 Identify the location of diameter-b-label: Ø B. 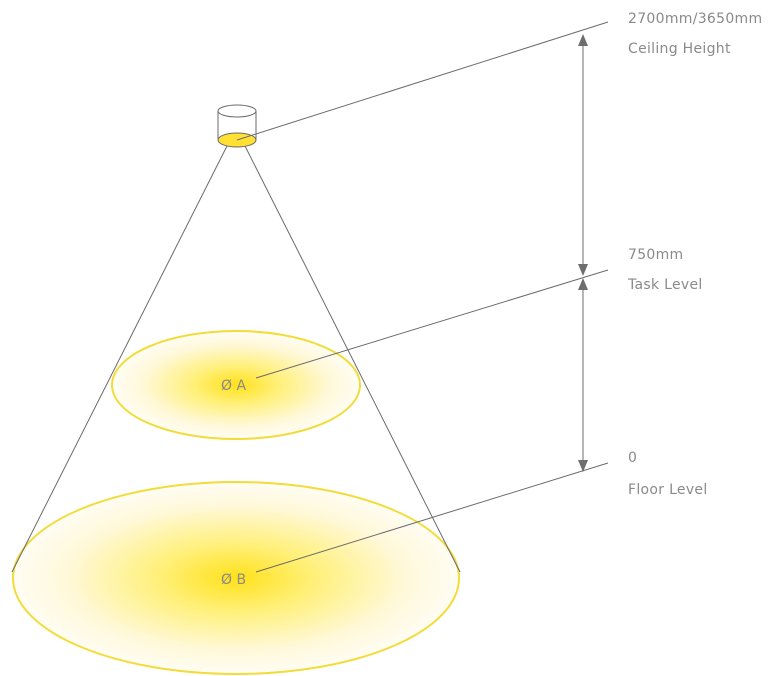
(233, 580).